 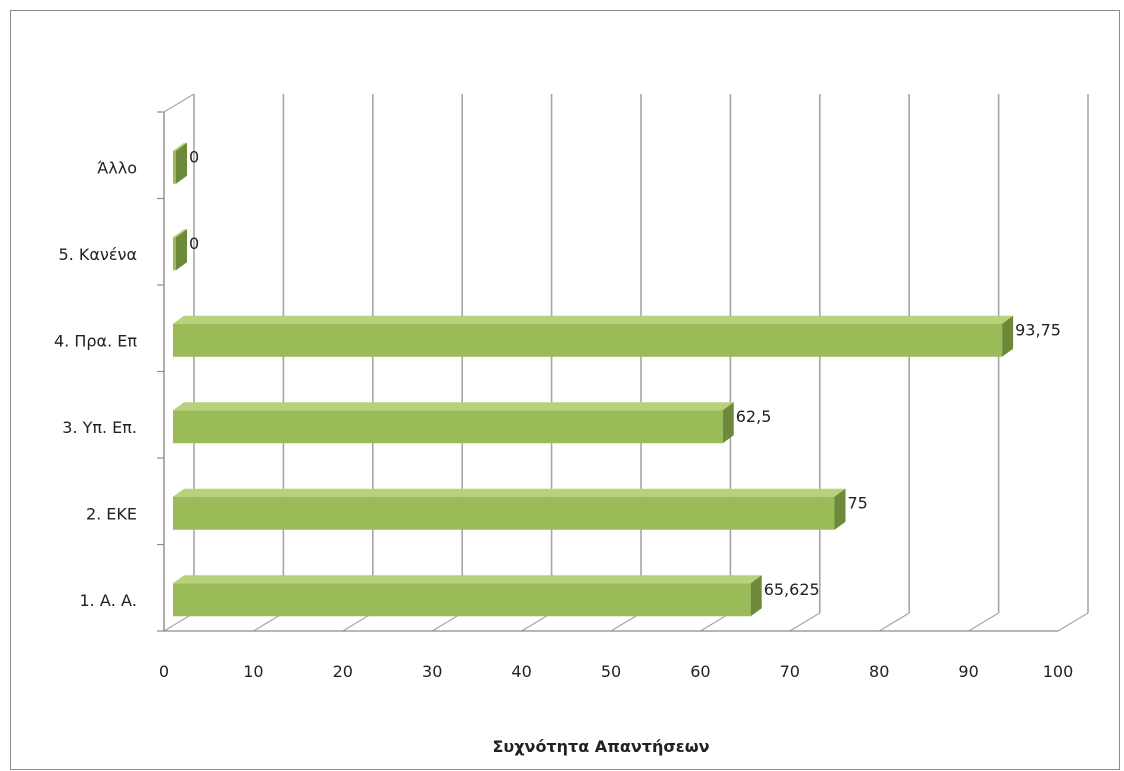 I want to click on x-tick-label-20: 20, so click(x=343, y=671).